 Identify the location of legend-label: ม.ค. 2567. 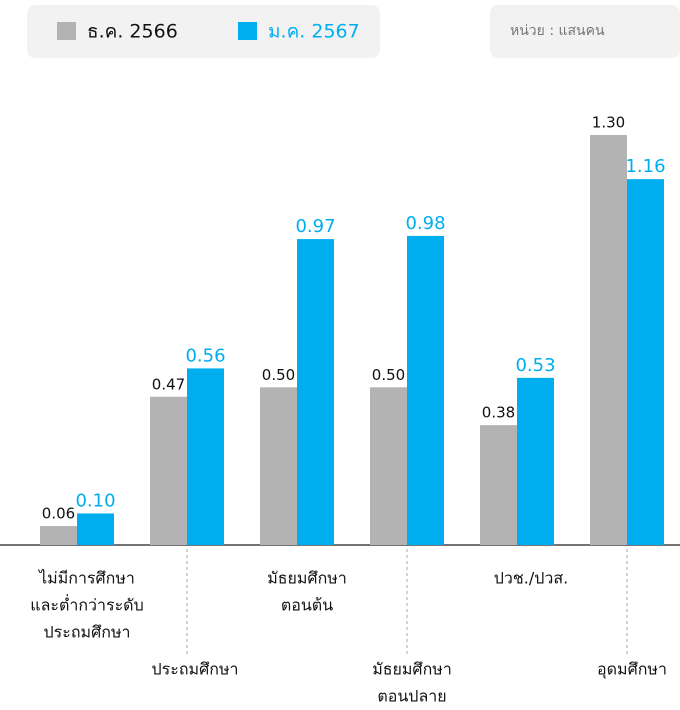
(314, 32).